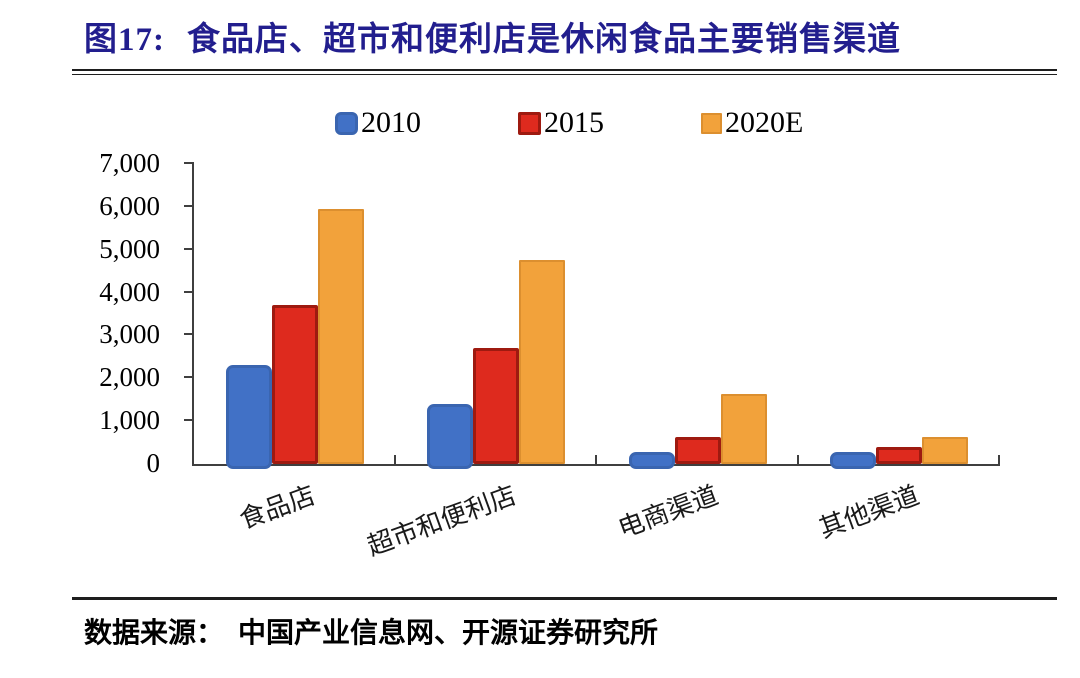 The height and width of the screenshot is (678, 1080). I want to click on figure-title-text: 食品店、超市和便利店是休闲食品主要销售渠道, so click(544, 40).